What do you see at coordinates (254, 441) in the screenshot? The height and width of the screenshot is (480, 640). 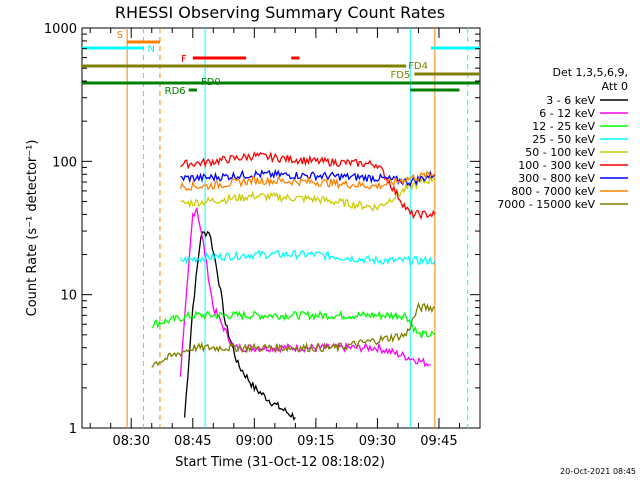 I see `x-tick-label: 09:00` at bounding box center [254, 441].